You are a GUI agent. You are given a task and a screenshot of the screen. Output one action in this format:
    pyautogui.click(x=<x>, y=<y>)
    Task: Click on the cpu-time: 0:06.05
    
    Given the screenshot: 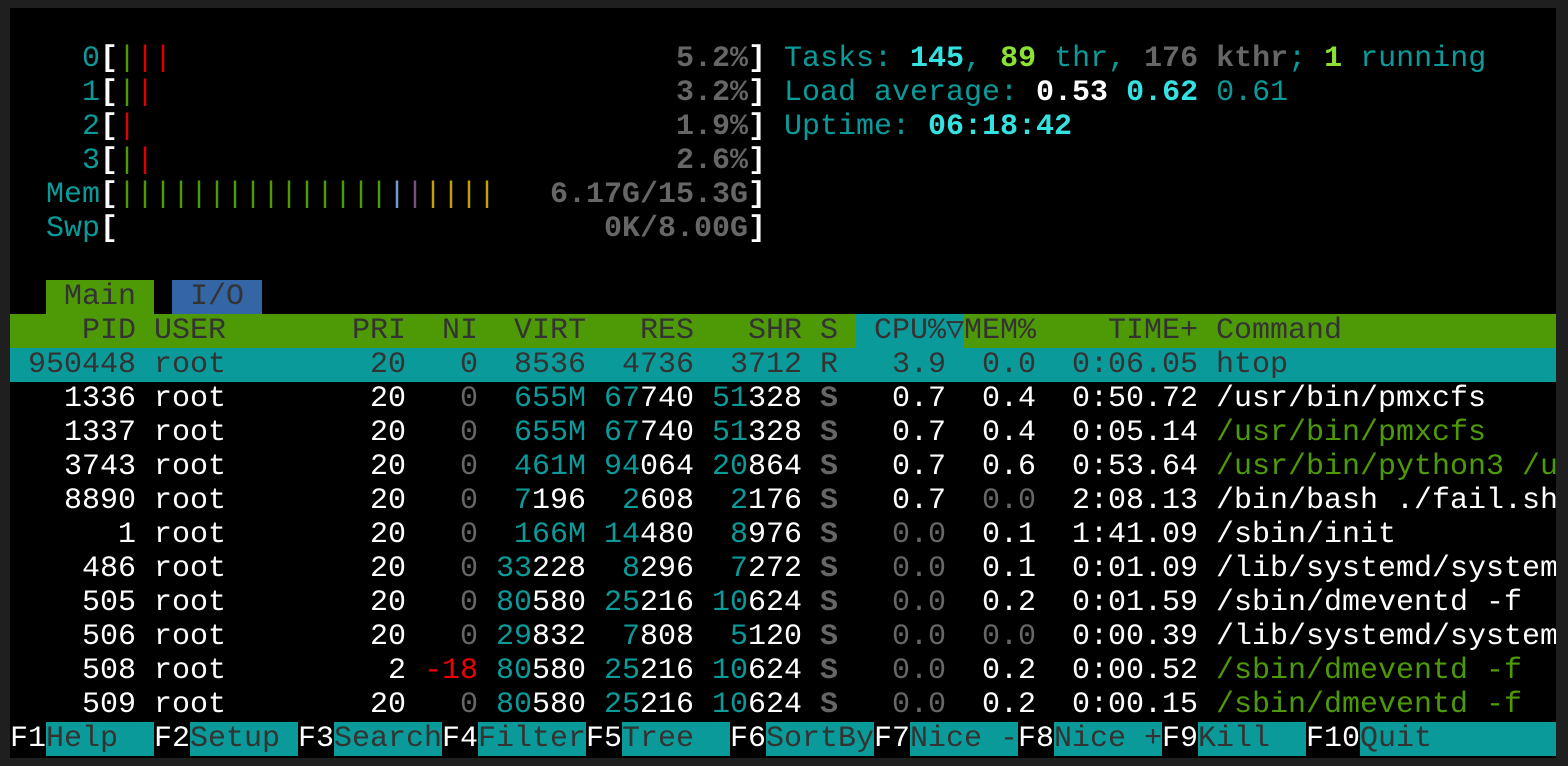 What is the action you would take?
    pyautogui.click(x=1134, y=365)
    